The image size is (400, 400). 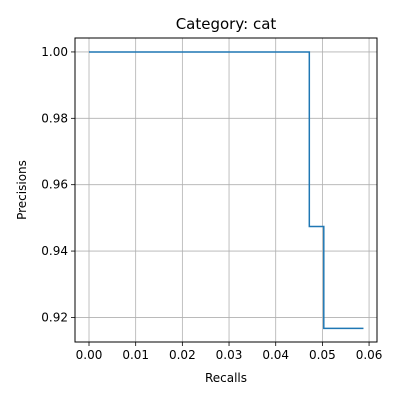 I want to click on y-tick-label: 0.94, so click(x=54, y=251).